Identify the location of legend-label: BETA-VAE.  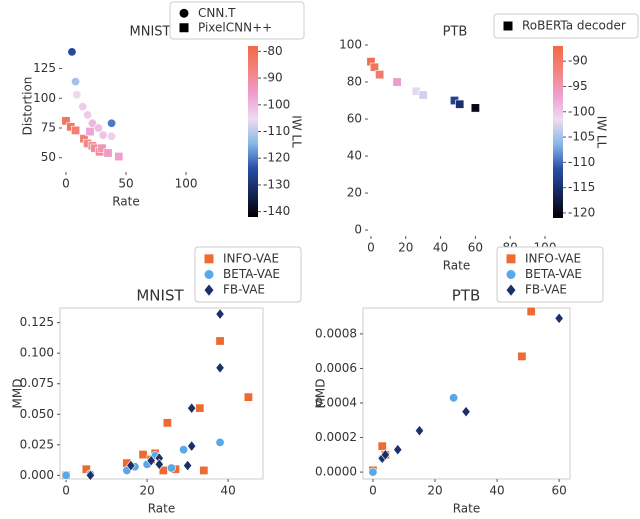
(553, 274).